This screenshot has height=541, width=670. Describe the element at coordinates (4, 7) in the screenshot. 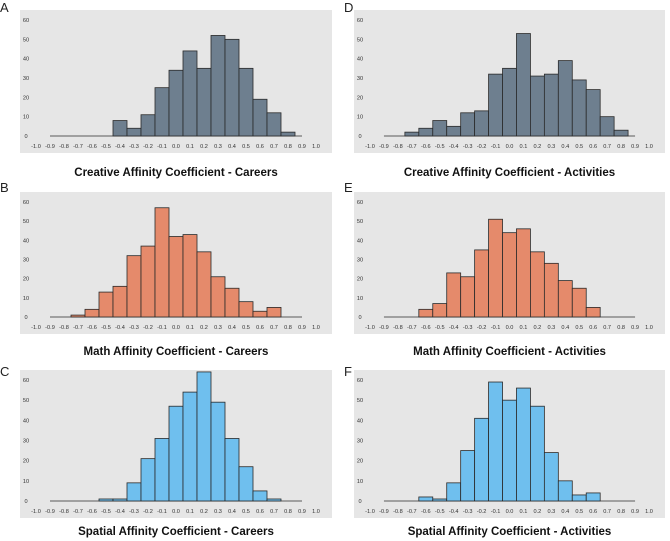

I see `panel-letter: A` at that location.